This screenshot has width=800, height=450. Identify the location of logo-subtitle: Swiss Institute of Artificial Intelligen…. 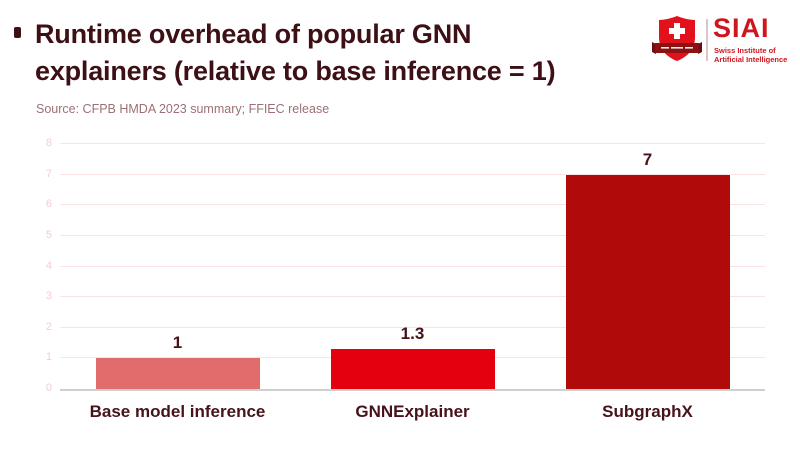
(750, 55).